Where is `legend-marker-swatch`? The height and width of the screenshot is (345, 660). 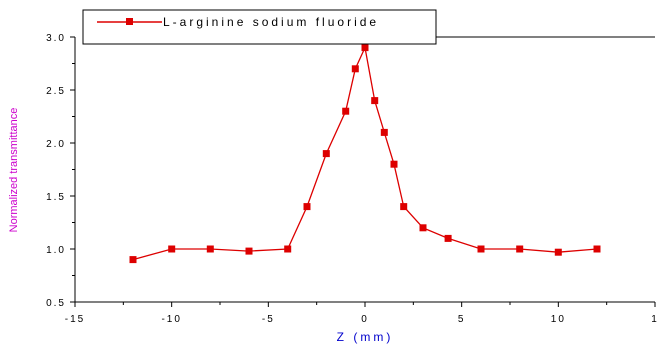 legend-marker-swatch is located at coordinates (129, 21).